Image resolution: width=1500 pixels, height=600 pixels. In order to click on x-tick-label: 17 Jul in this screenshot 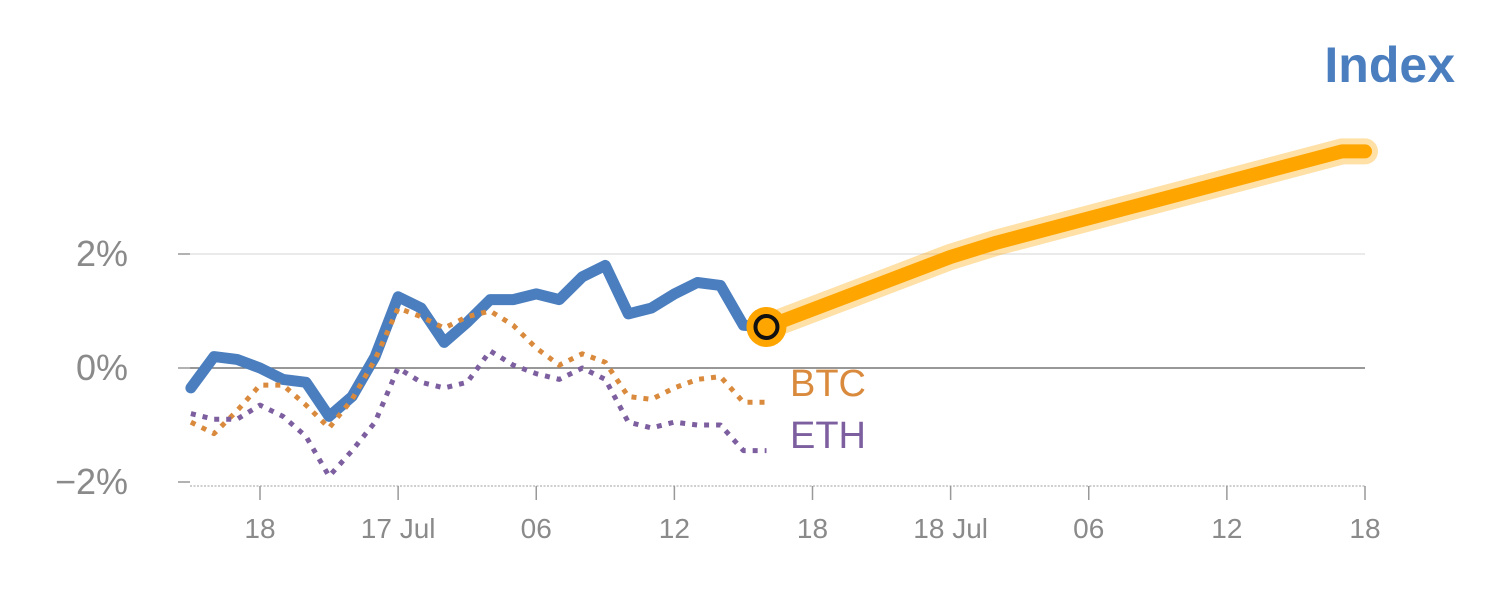, I will do `click(398, 528)`.